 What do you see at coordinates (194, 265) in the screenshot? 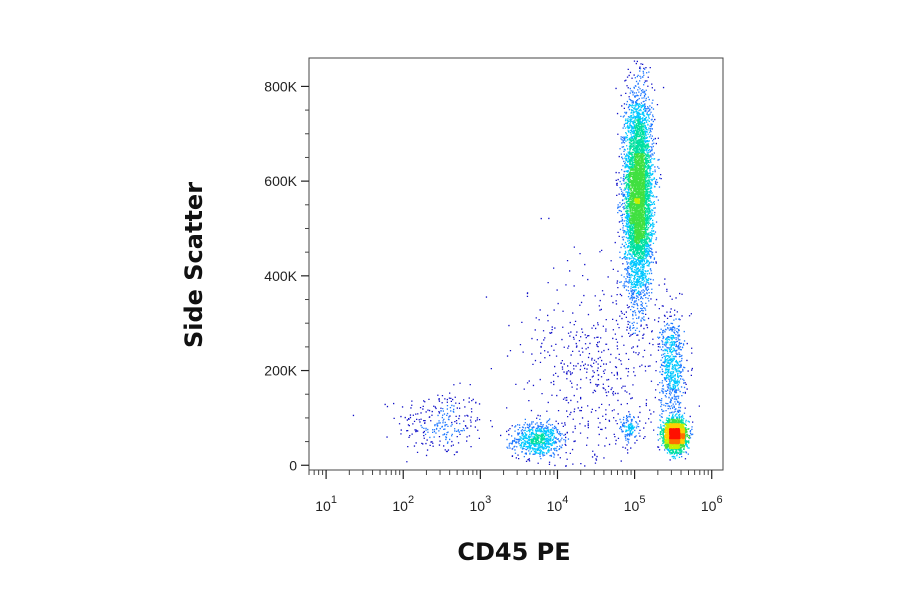
I see `y-axis-title: Side Scatter` at bounding box center [194, 265].